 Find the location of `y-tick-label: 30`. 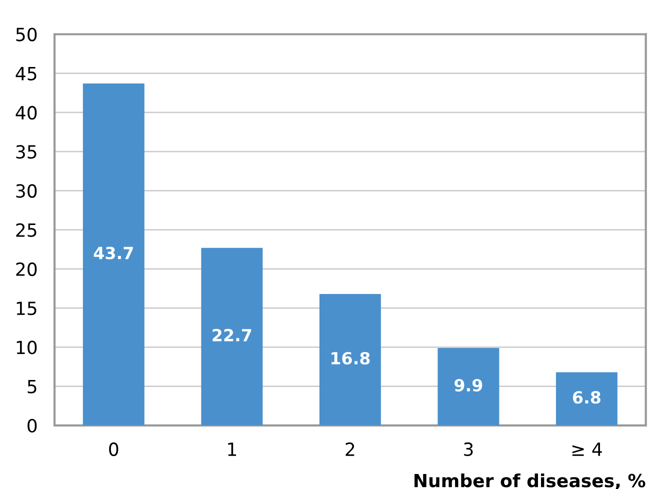

y-tick-label: 30 is located at coordinates (26, 191).